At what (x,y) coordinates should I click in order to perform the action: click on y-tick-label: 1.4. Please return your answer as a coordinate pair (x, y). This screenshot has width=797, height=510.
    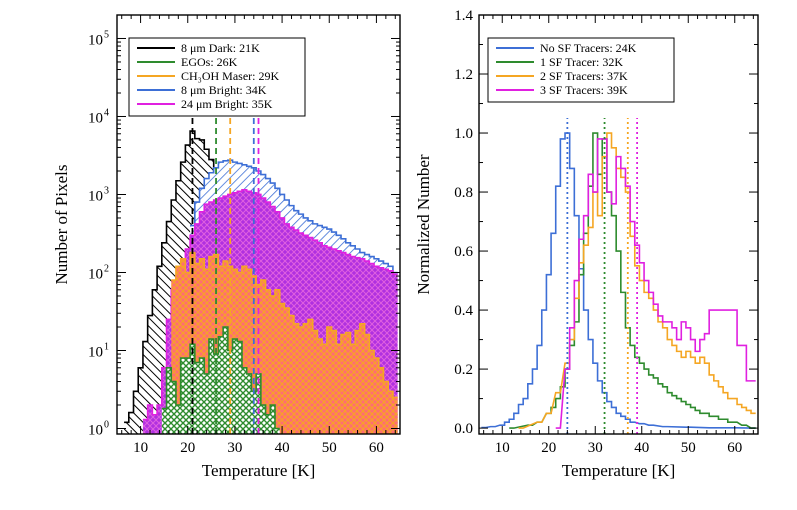
    Looking at the image, I should click on (463, 16).